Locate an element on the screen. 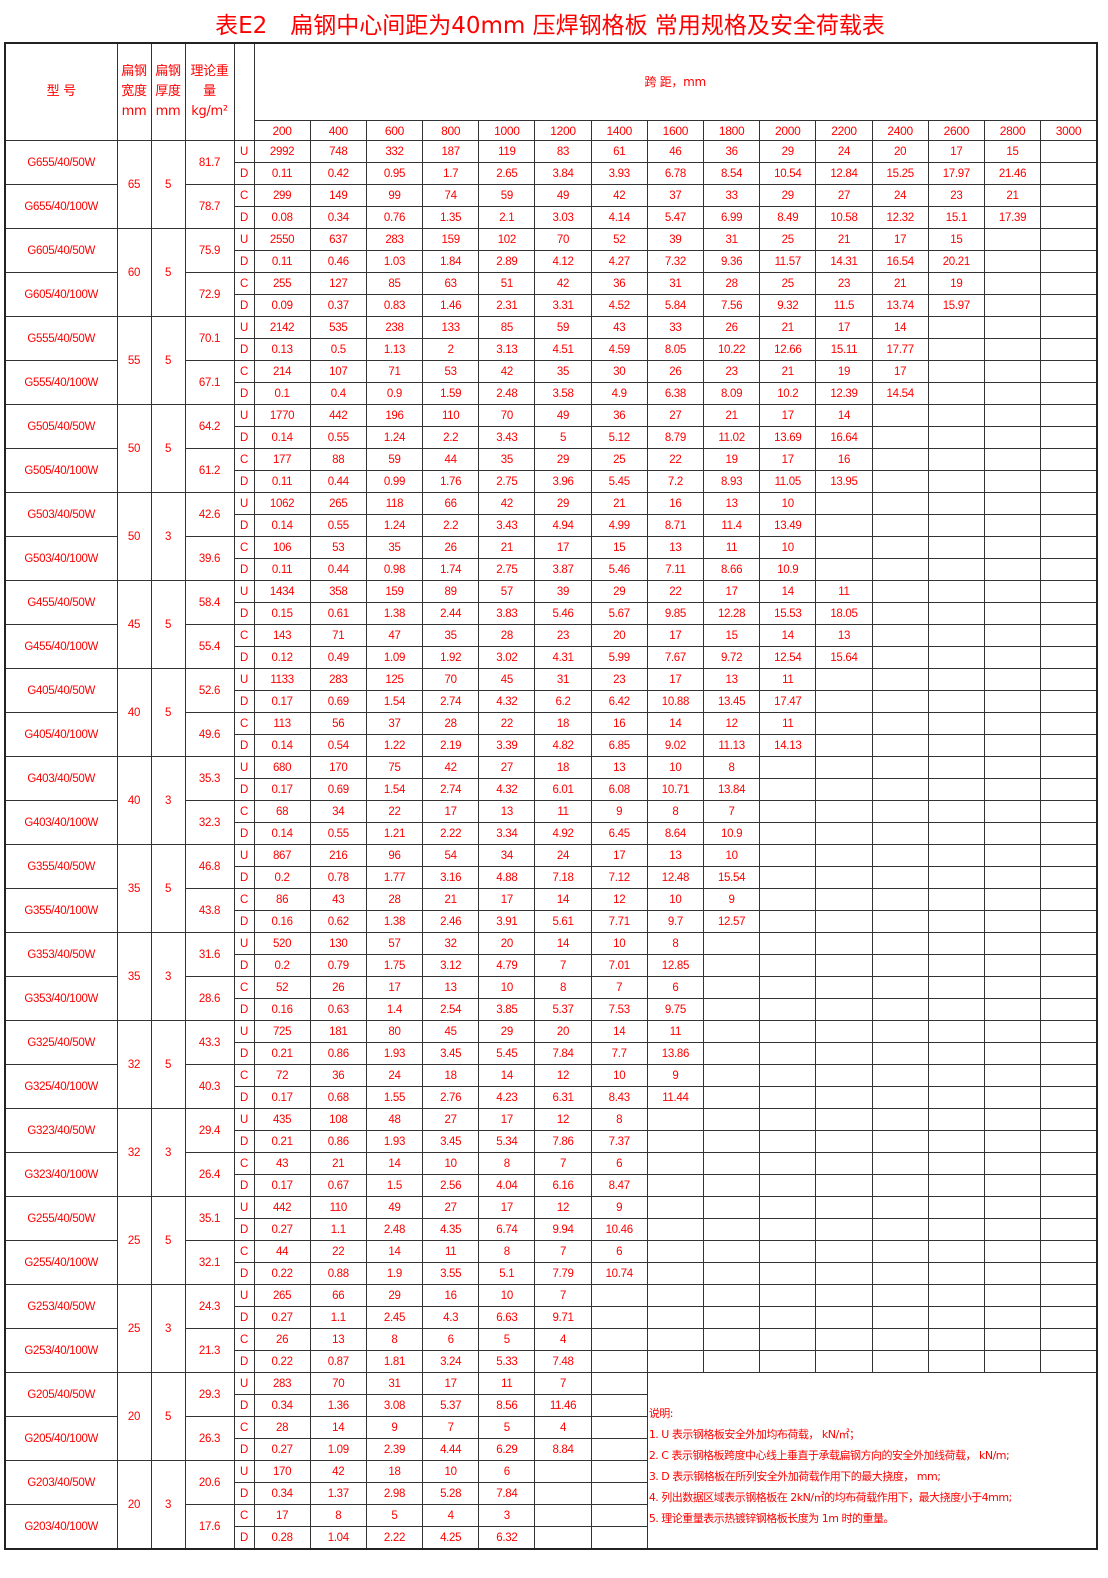 The height and width of the screenshot is (1578, 1108). value-cell: 1.03 is located at coordinates (394, 261).